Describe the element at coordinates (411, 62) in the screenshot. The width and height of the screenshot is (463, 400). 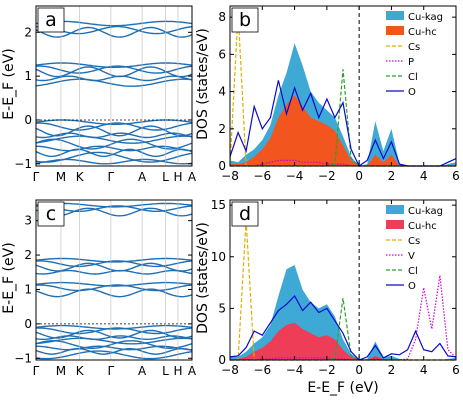
I see `legend-label: P` at that location.